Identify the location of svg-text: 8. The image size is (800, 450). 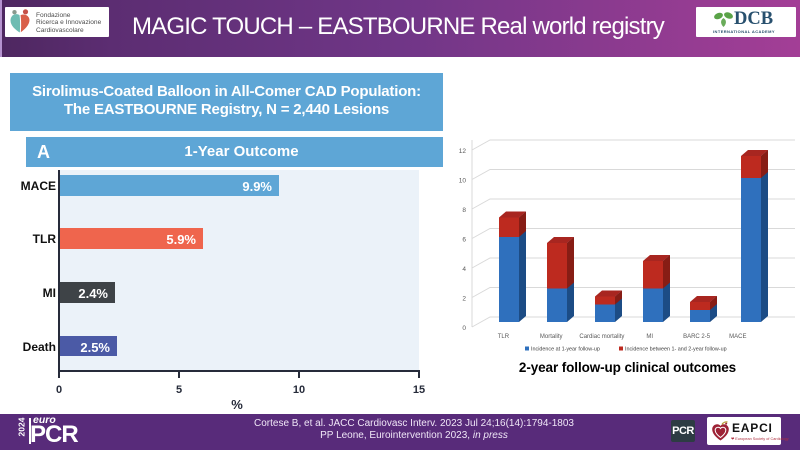
(464, 210).